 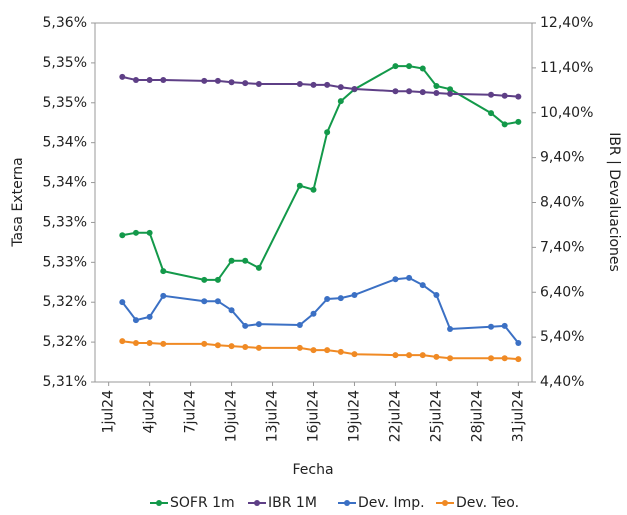 I want to click on y2-tick-label: 4,40%, so click(x=562, y=382).